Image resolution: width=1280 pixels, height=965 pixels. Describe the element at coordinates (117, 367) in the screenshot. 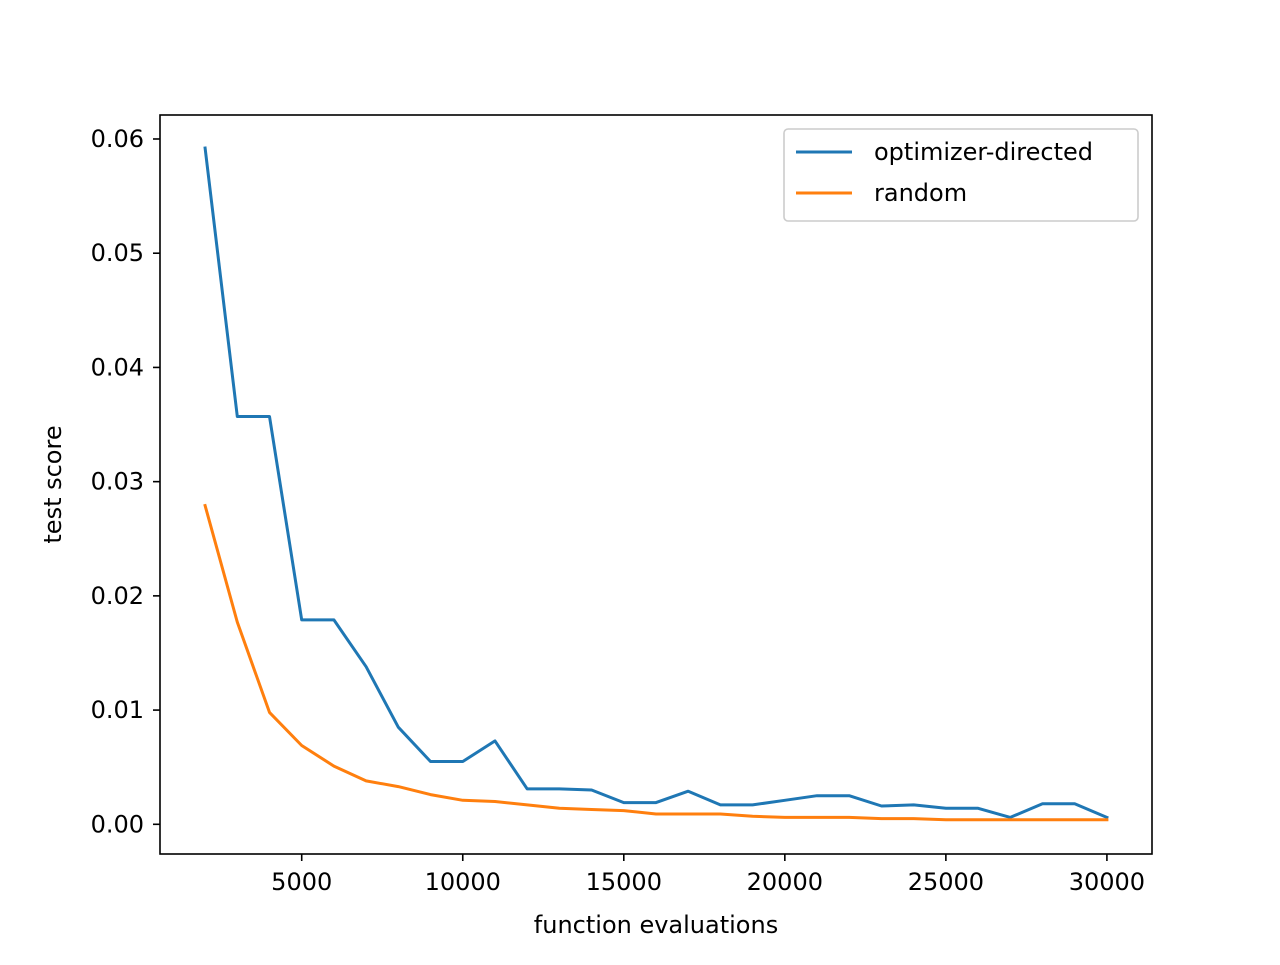

I see `y-tick-label: 0.04` at that location.